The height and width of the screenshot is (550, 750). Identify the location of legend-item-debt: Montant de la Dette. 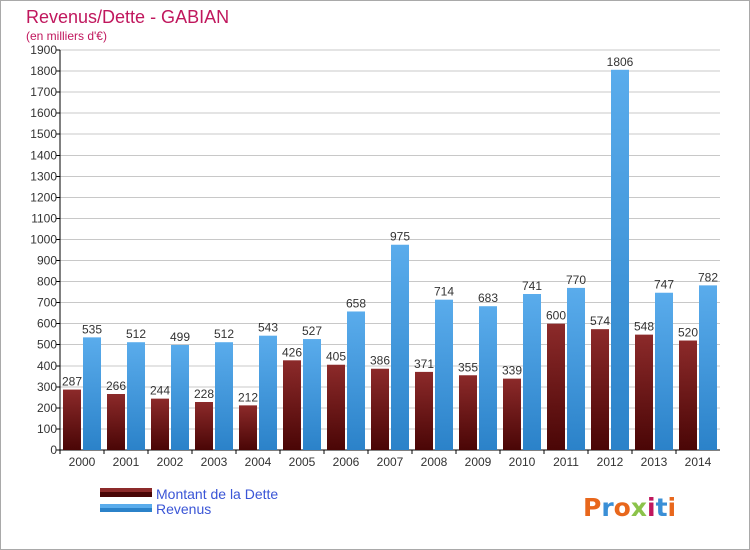
(189, 494).